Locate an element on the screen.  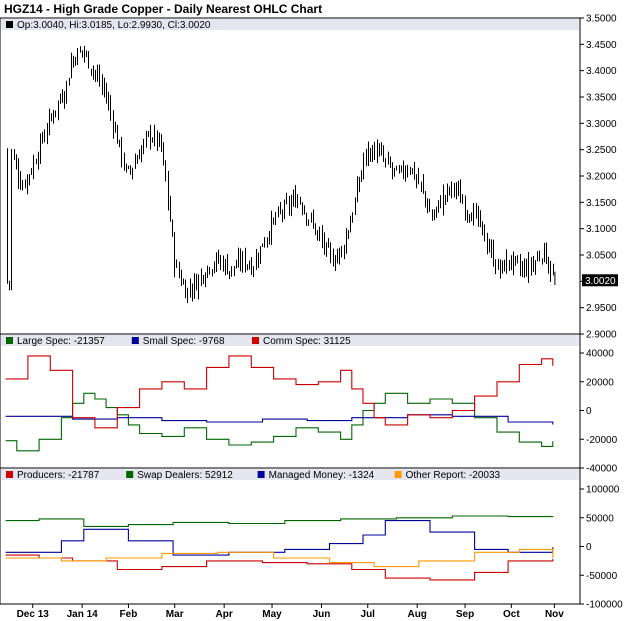
month-label: Apr is located at coordinates (224, 614).